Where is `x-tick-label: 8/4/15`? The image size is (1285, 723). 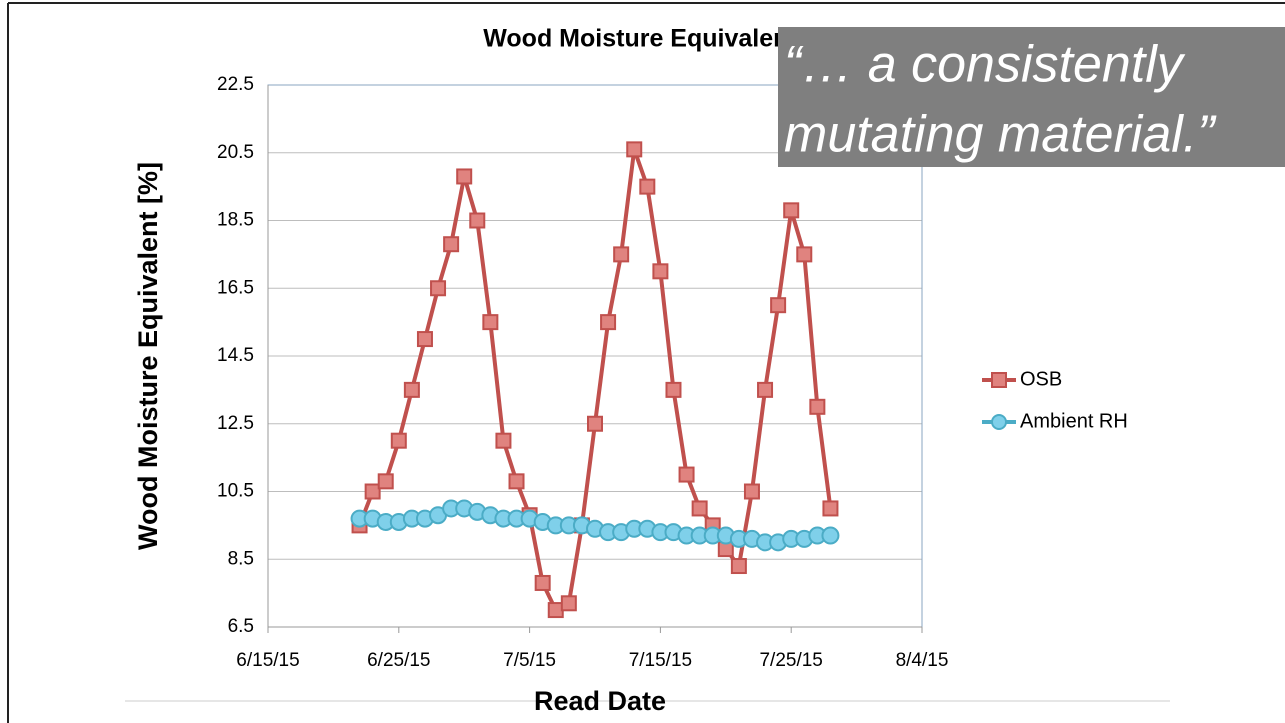
x-tick-label: 8/4/15 is located at coordinates (922, 660).